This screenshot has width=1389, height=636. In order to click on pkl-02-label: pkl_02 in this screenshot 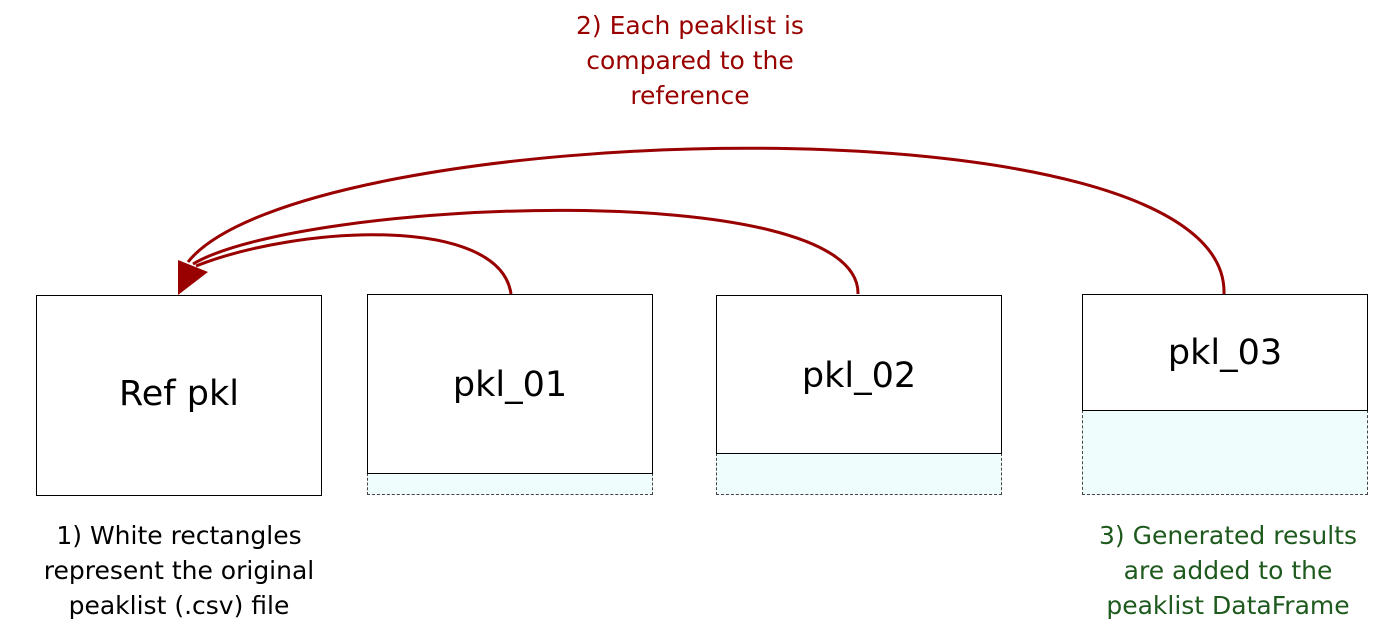, I will do `click(859, 376)`.